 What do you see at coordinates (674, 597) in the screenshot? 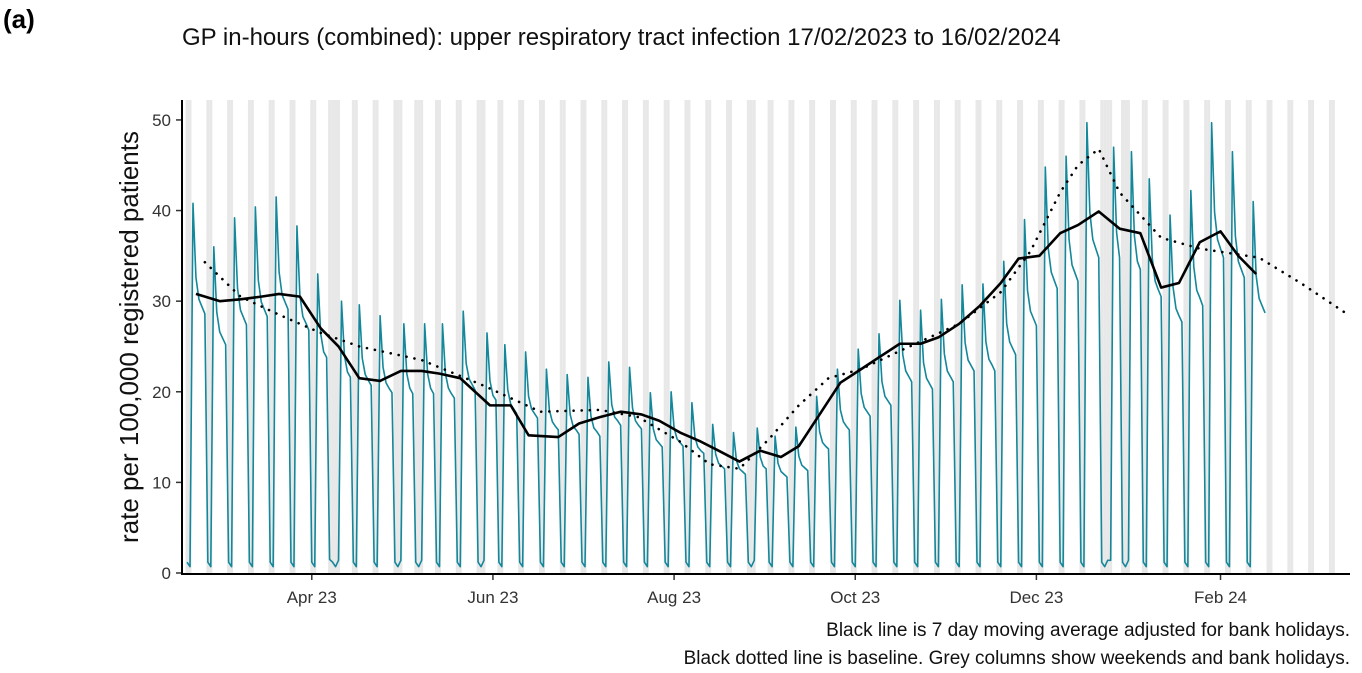
I see `x-tick-label: Aug 23` at bounding box center [674, 597].